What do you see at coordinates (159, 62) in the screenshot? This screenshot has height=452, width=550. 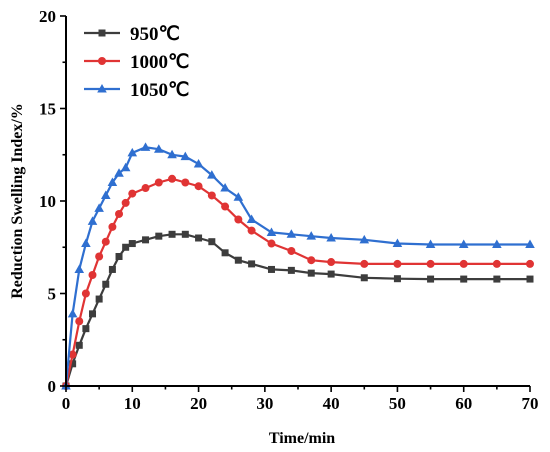 I see `legend-label-1: 1000℃` at bounding box center [159, 62].